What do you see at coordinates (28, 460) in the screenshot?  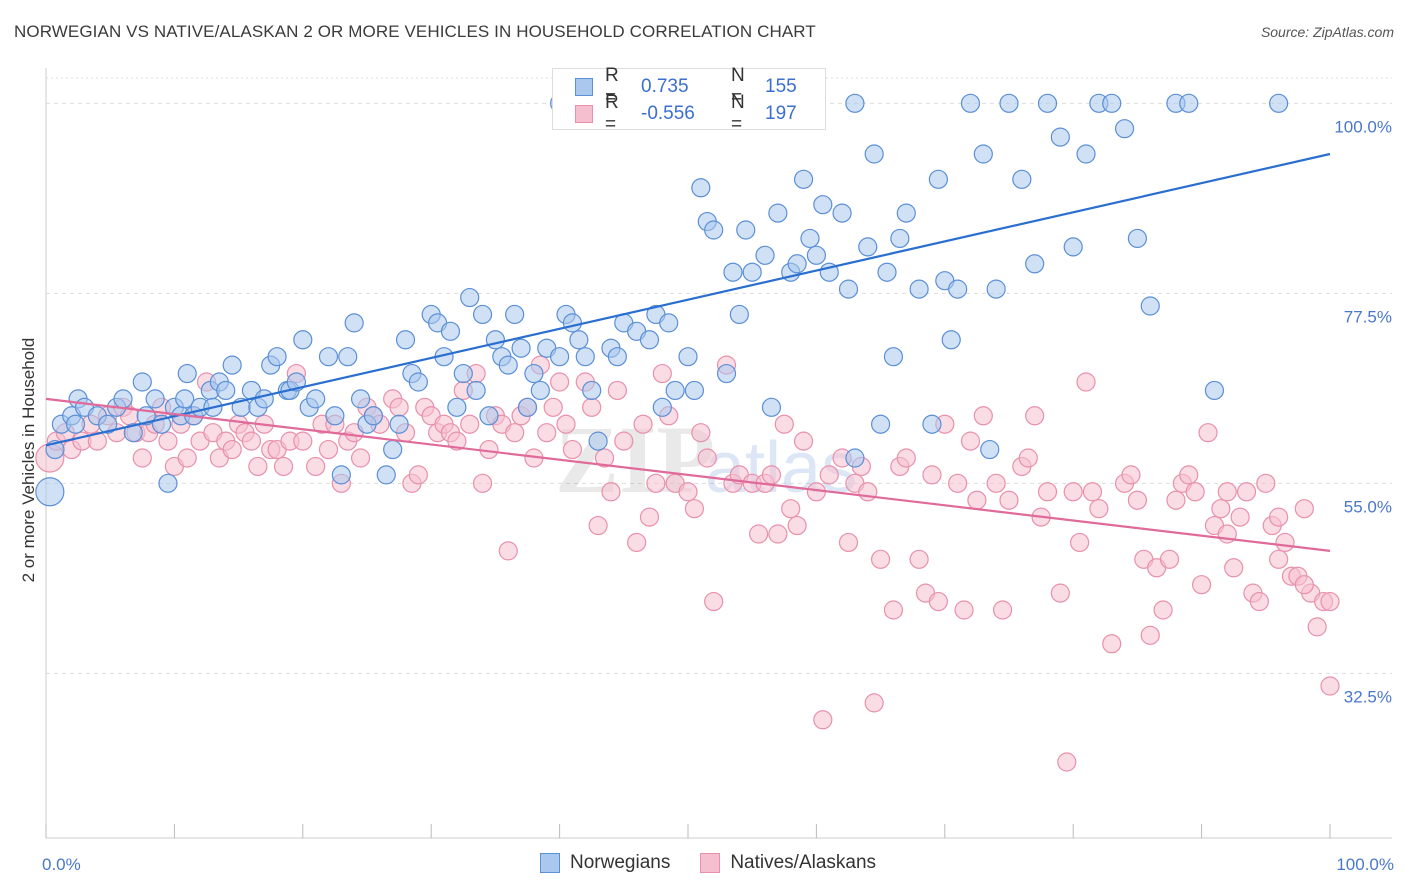 I see `y-axis-label: 2 or more Vehicles in Household` at bounding box center [28, 460].